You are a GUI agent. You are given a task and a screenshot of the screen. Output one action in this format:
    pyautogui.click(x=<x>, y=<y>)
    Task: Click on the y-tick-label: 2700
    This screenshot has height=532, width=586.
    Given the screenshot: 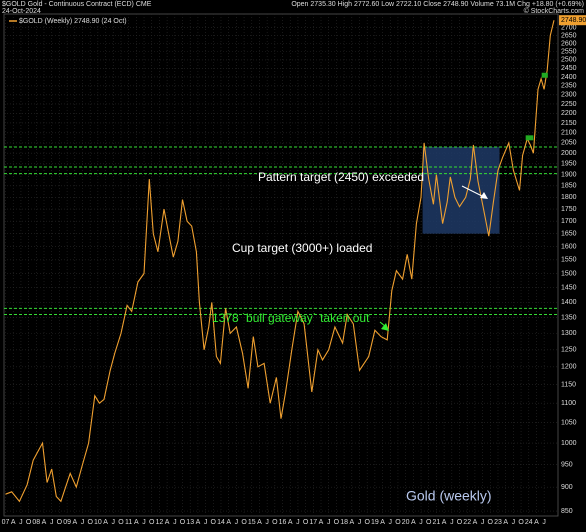 What is the action you would take?
    pyautogui.click(x=569, y=28)
    